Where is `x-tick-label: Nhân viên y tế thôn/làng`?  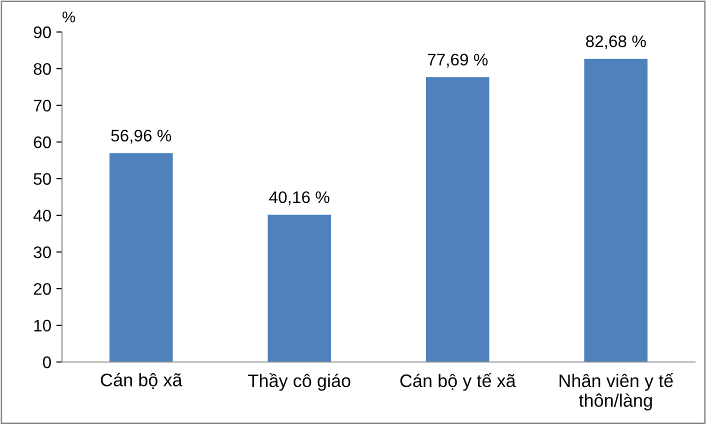
x-tick-label: Nhân viên y tế thôn/làng is located at coordinates (617, 391).